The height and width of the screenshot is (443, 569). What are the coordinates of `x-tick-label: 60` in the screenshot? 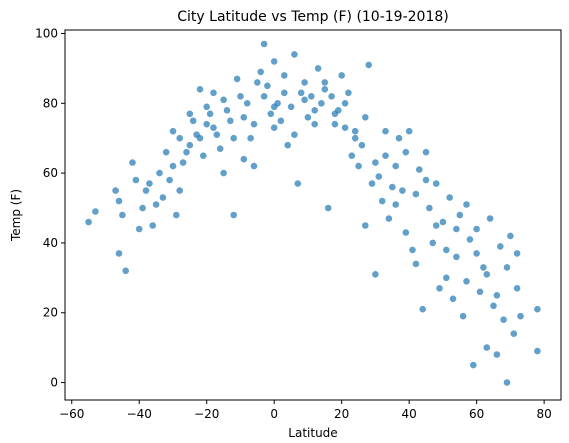 It's located at (476, 414).